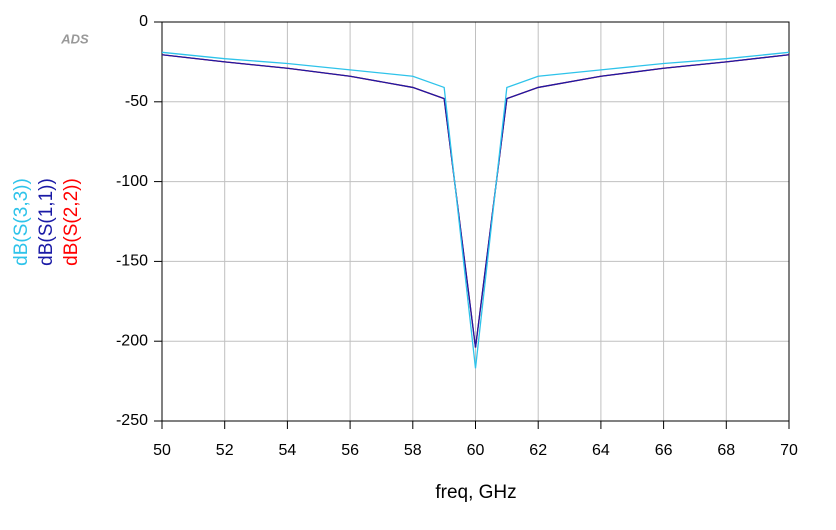  I want to click on y-tick-label: -150, so click(132, 261).